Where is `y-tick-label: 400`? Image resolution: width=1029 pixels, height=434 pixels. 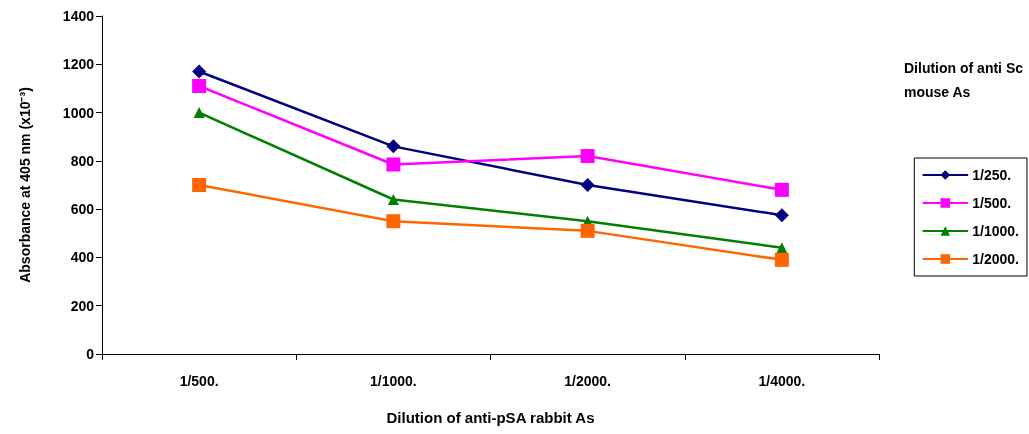 y-tick-label: 400 is located at coordinates (82, 257).